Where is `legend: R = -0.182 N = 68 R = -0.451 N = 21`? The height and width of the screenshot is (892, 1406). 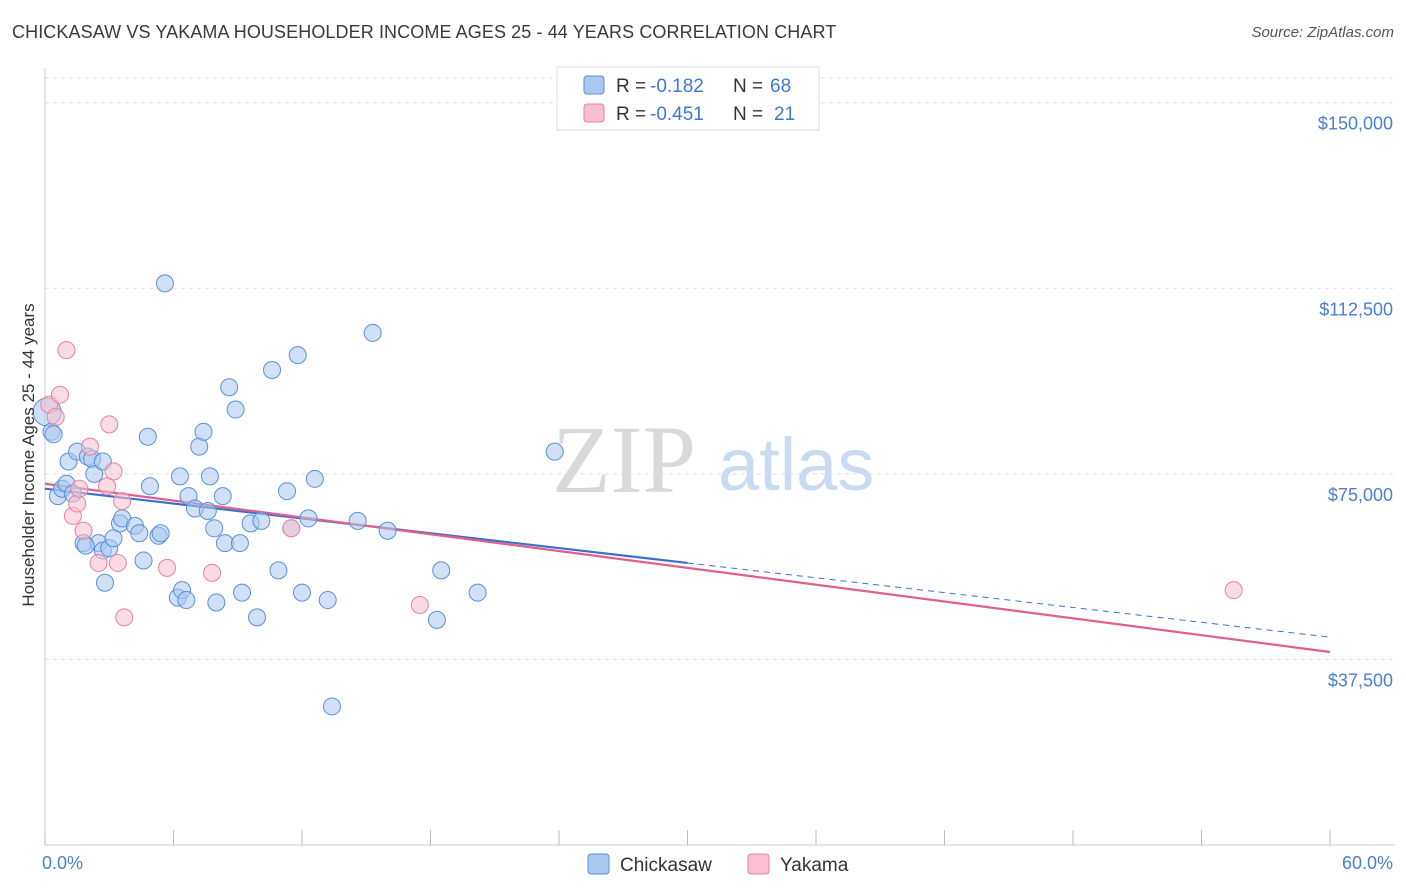 legend: R = -0.182 N = 68 R = -0.451 N = 21 is located at coordinates (688, 98).